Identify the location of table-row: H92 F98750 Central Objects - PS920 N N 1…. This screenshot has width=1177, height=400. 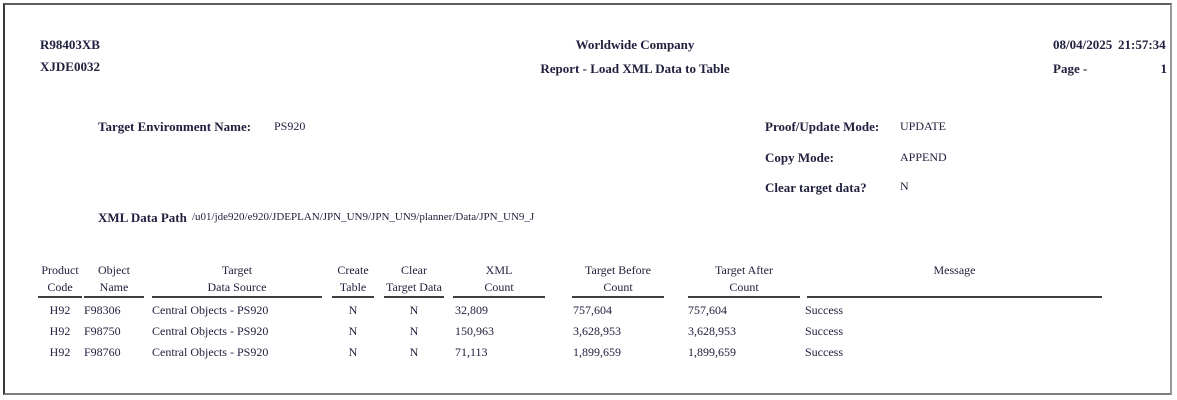
(588, 334).